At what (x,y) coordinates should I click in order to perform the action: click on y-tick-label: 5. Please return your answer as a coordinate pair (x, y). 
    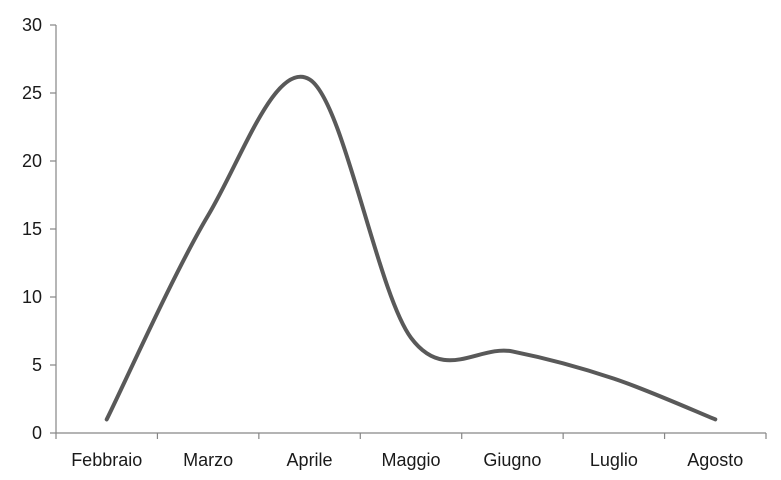
    Looking at the image, I should click on (37, 365).